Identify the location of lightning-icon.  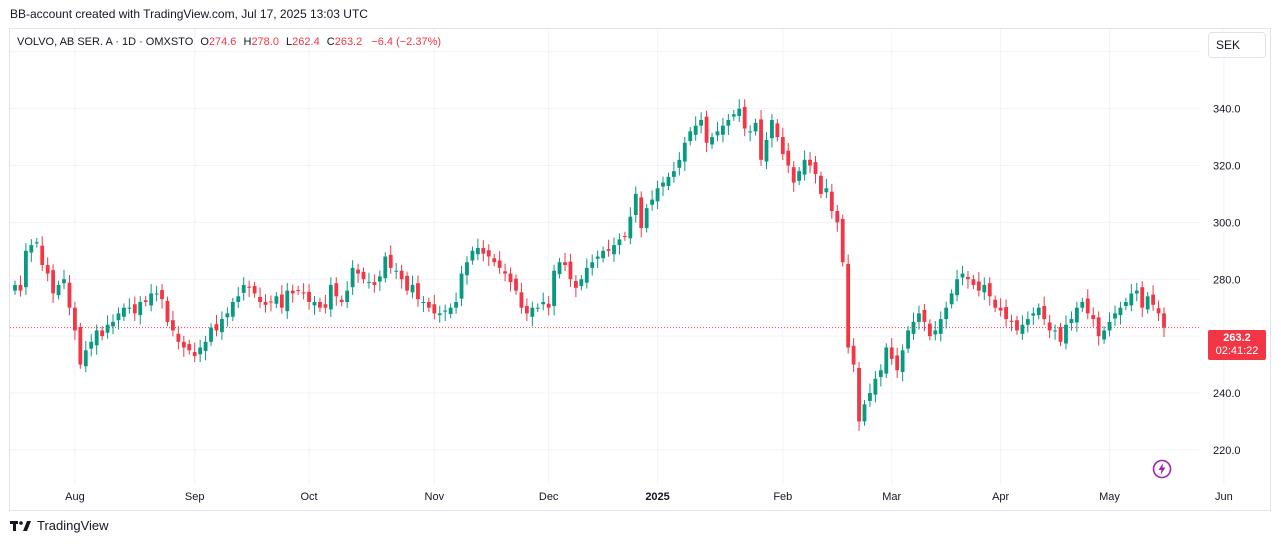
(1162, 469).